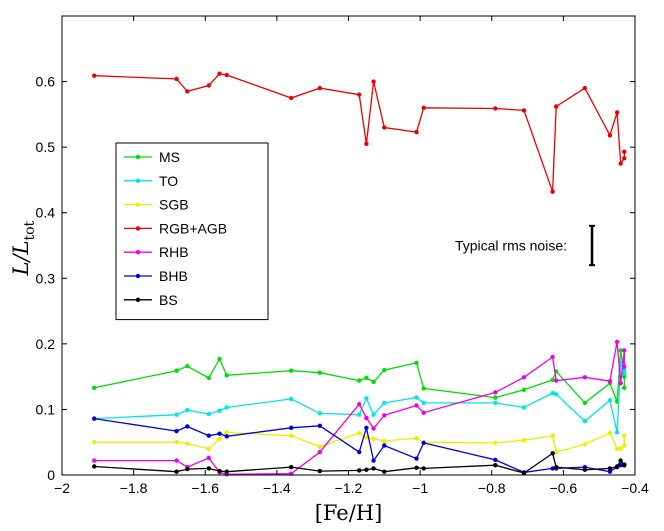 The image size is (664, 531). Describe the element at coordinates (168, 181) in the screenshot. I see `legend-label: TO` at that location.